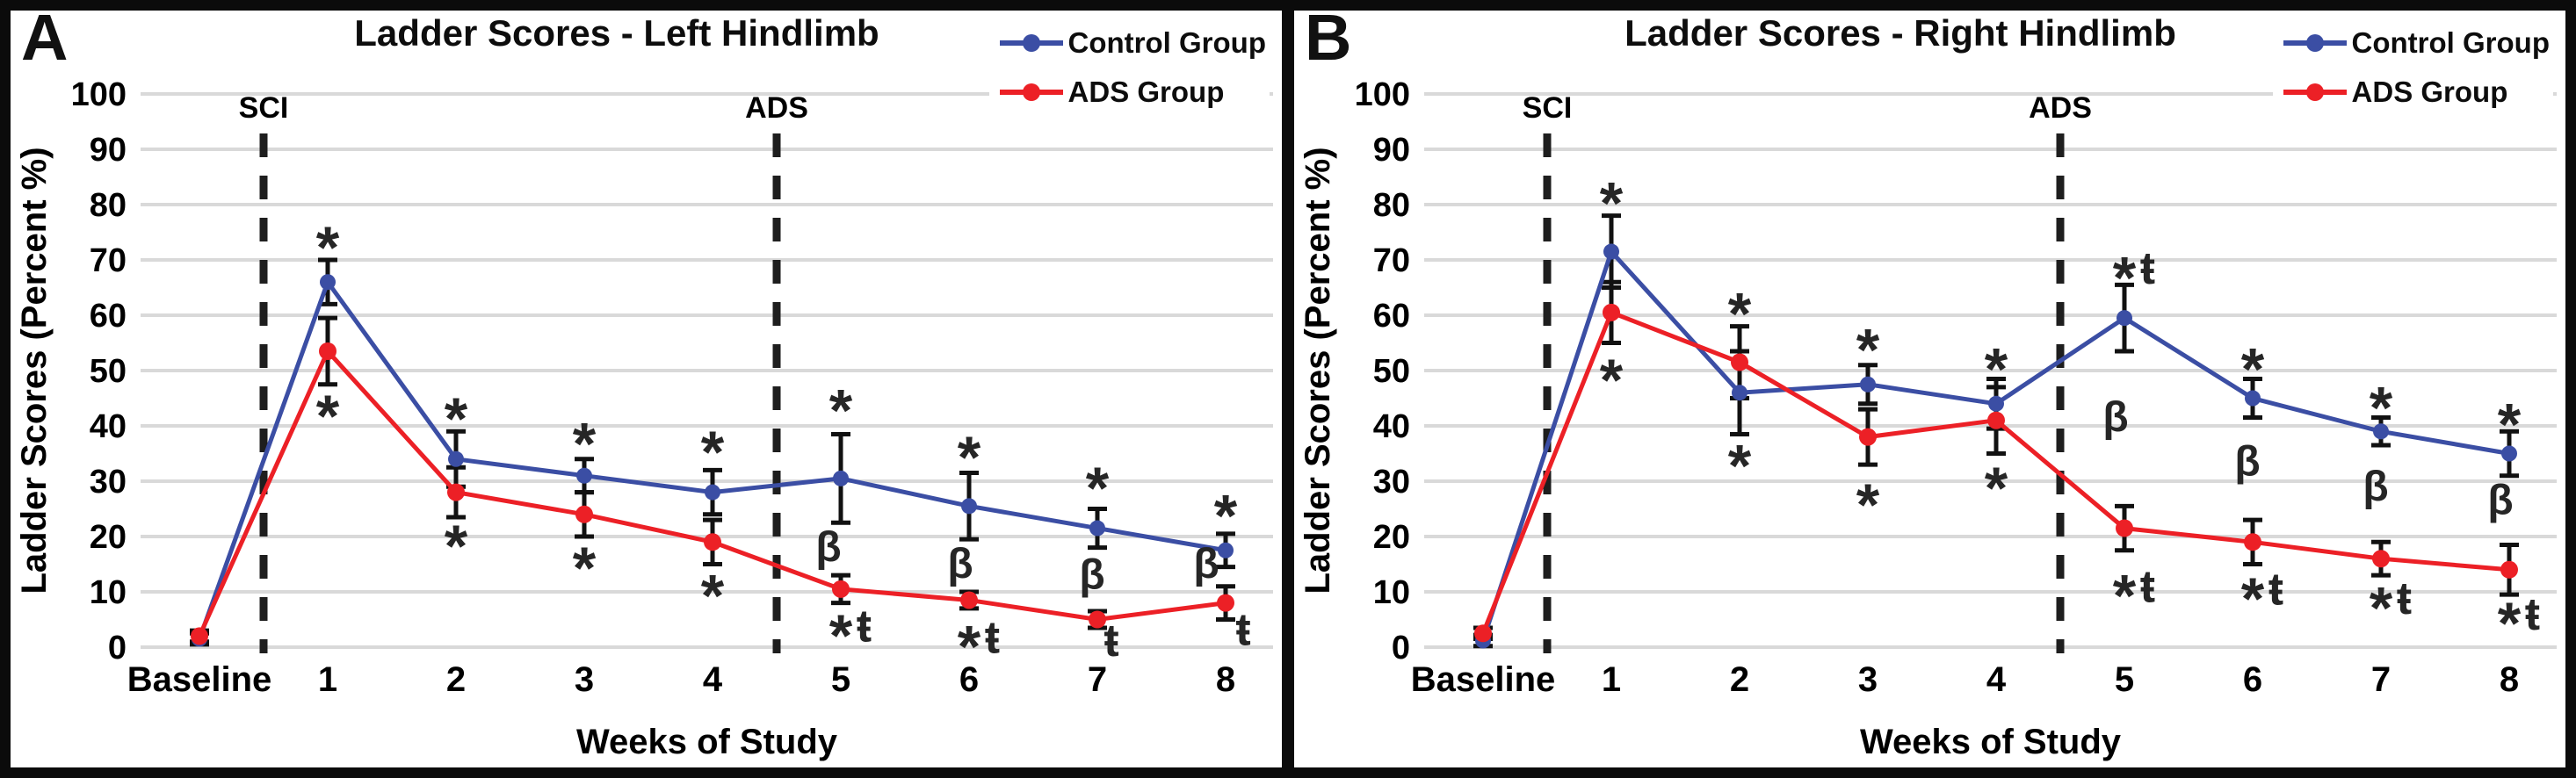 The width and height of the screenshot is (2576, 778). What do you see at coordinates (1548, 108) in the screenshot?
I see `event-label-sci: SCI` at bounding box center [1548, 108].